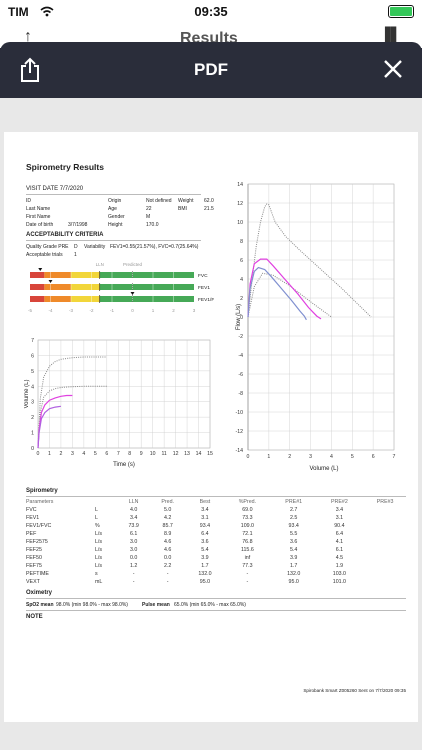  Describe the element at coordinates (133, 542) in the screenshot. I see `table-cell: 3.0` at that location.